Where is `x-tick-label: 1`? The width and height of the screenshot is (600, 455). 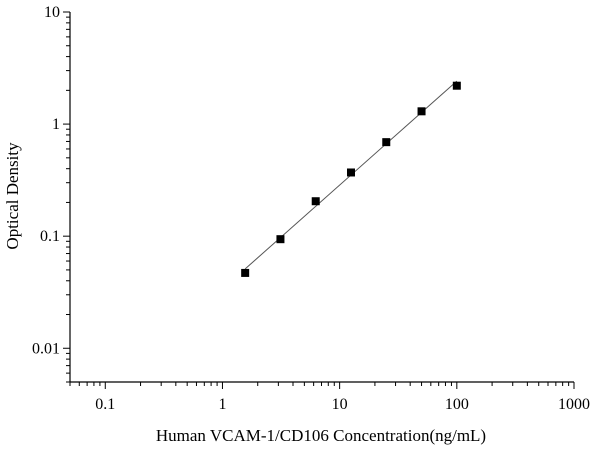 x-tick-label: 1 is located at coordinates (222, 404).